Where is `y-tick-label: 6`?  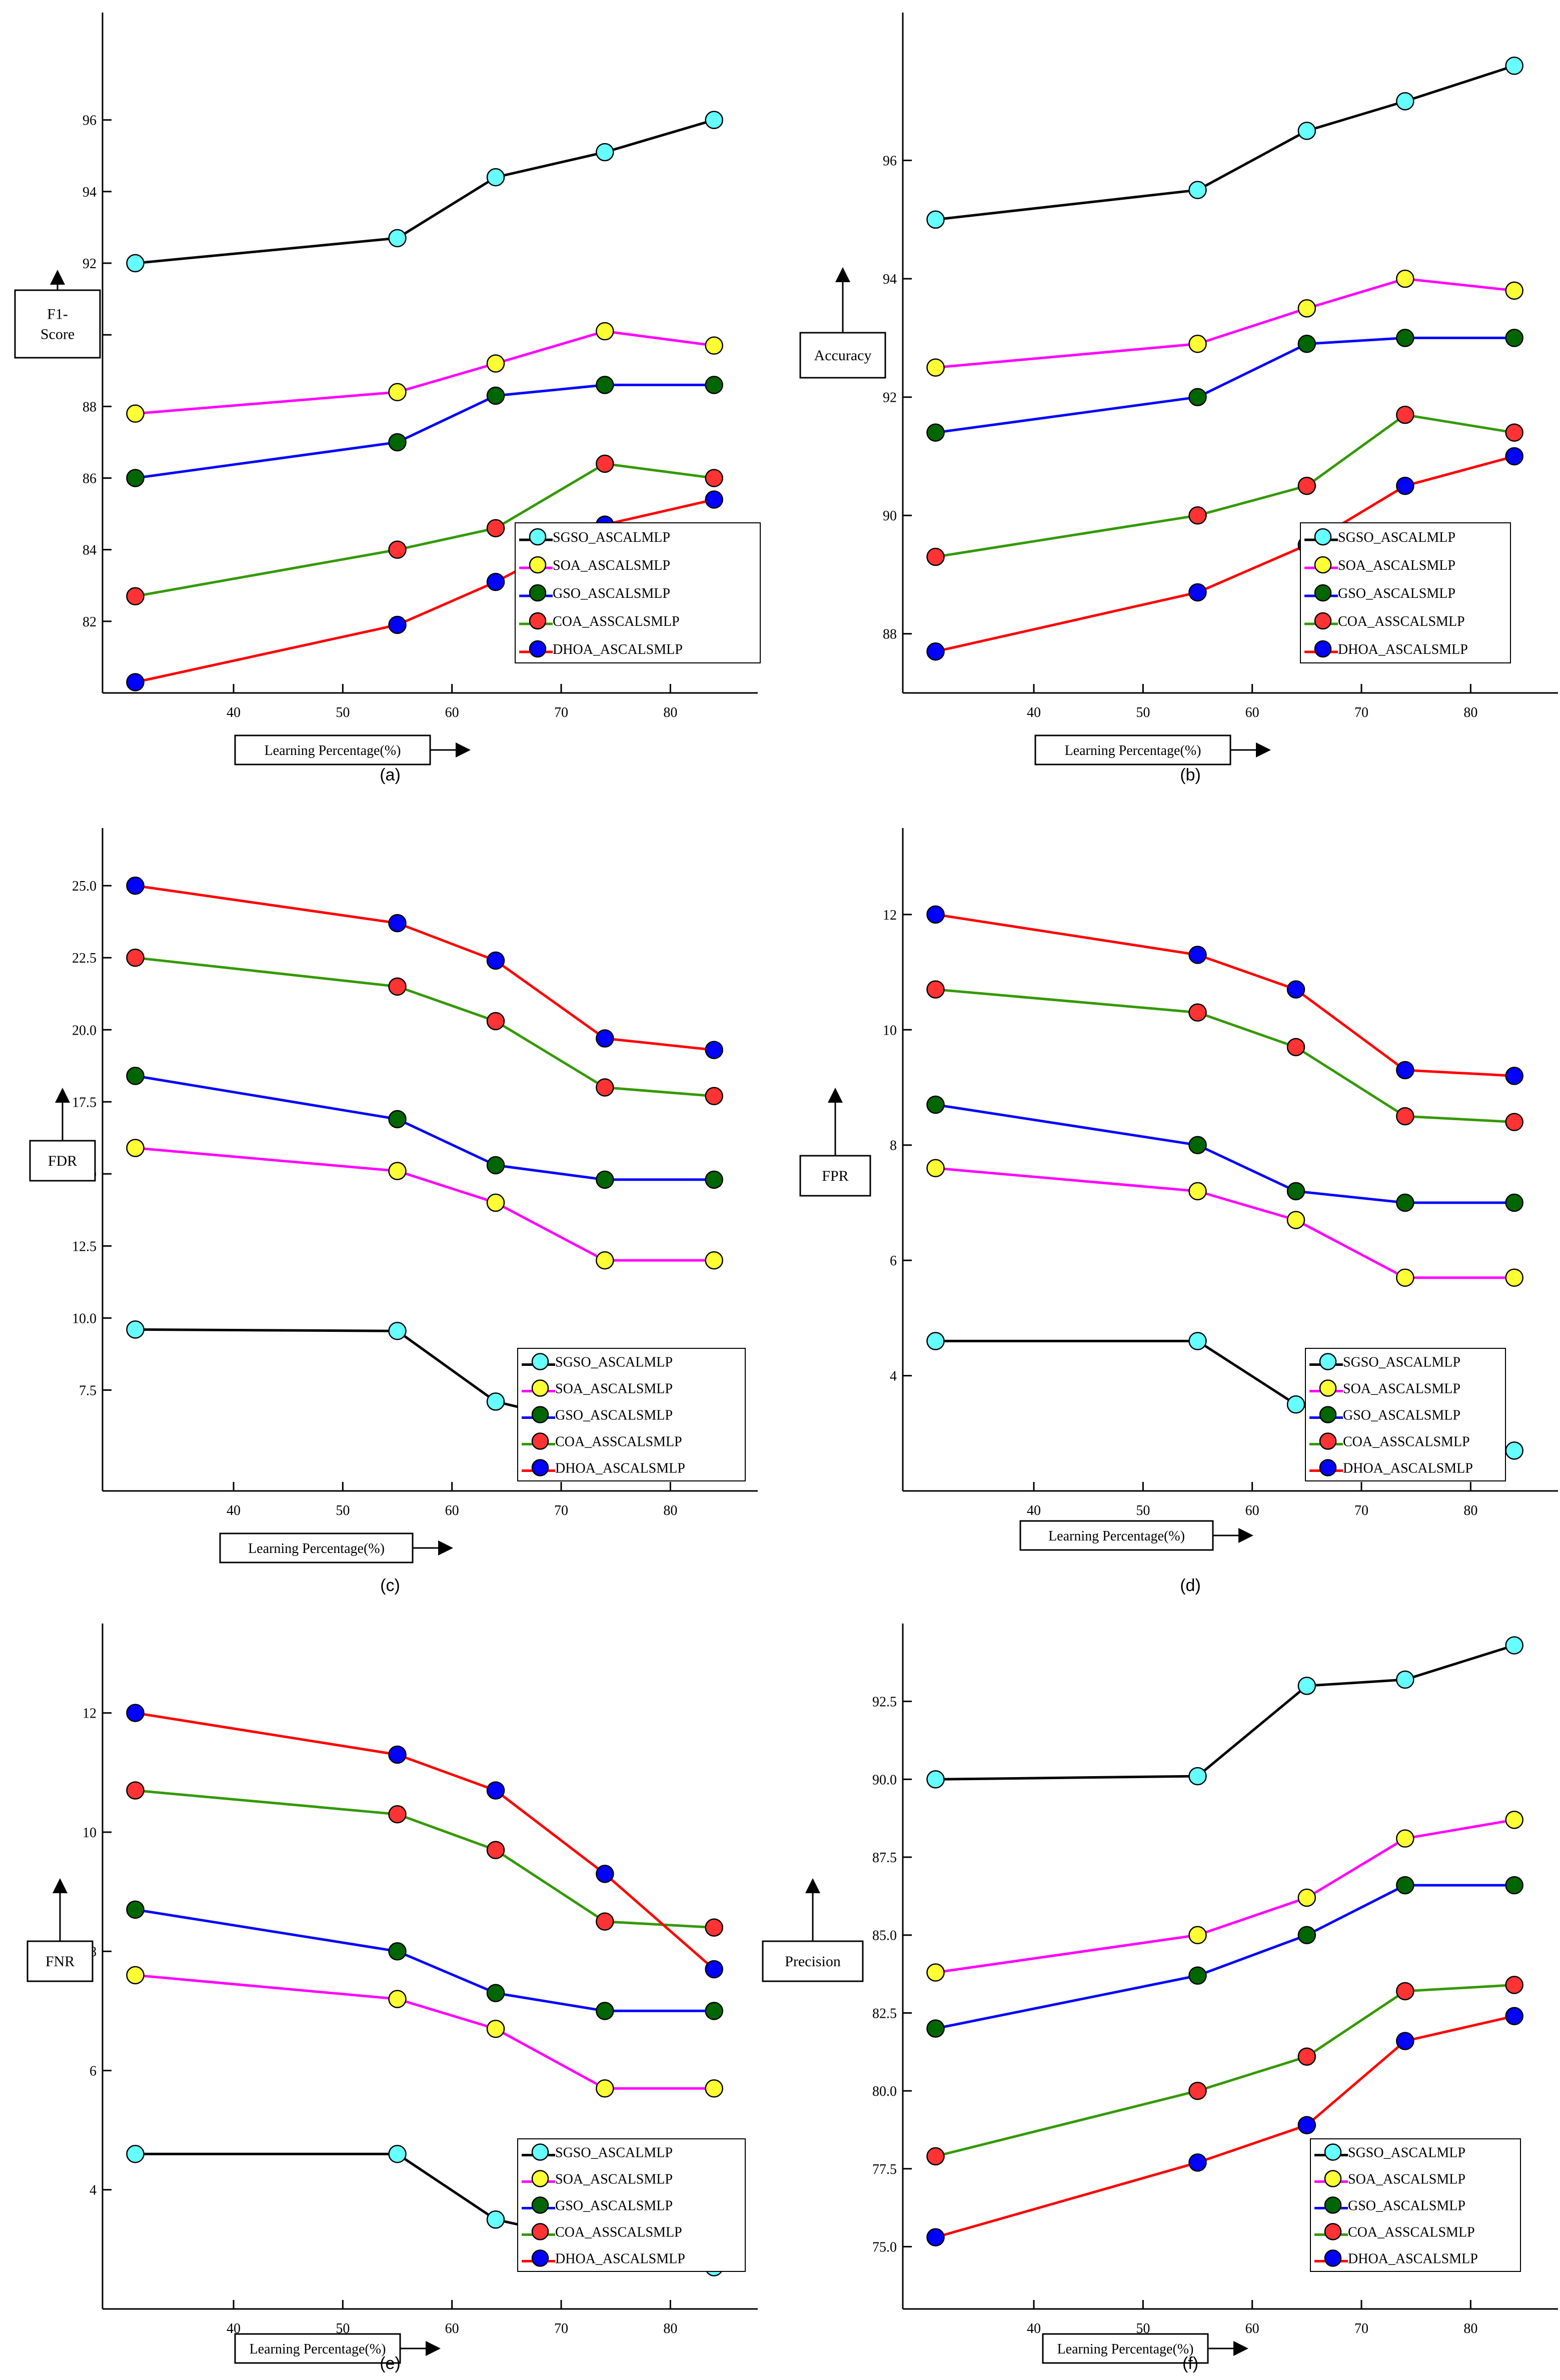 y-tick-label: 6 is located at coordinates (93, 2071).